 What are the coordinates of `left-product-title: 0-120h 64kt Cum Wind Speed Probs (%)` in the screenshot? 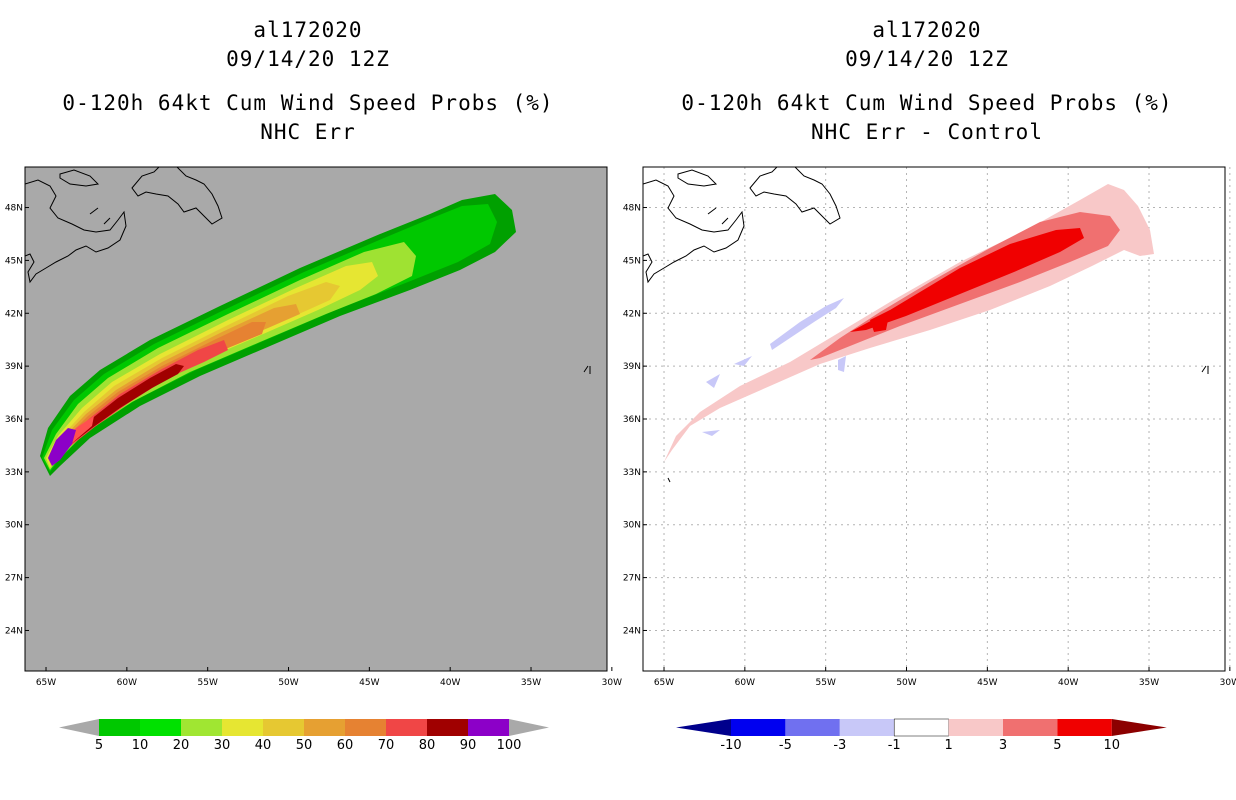 It's located at (308, 103).